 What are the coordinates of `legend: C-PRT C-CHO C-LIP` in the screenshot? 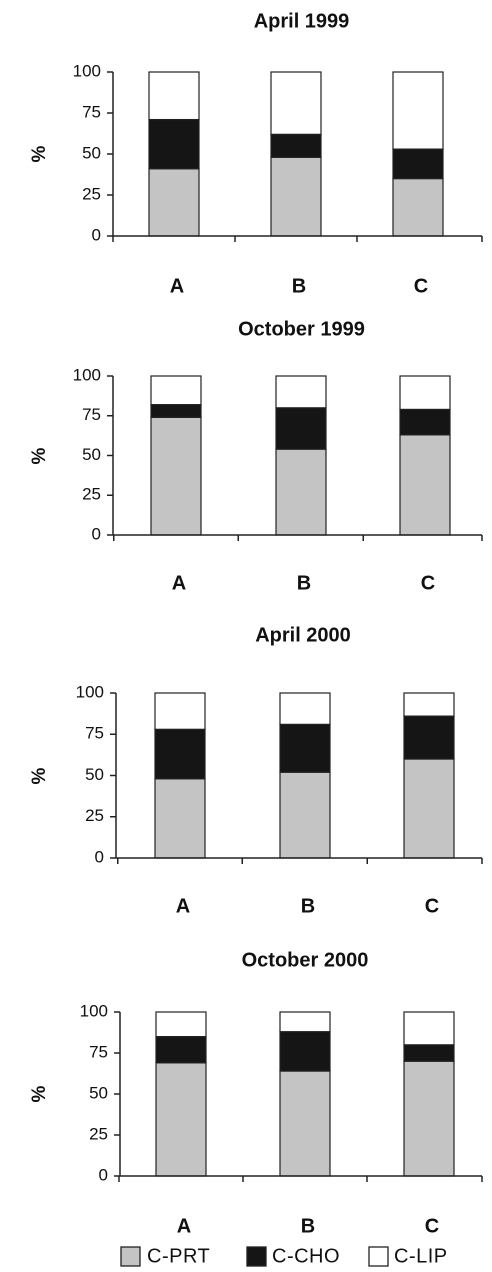 It's located at (284, 1256).